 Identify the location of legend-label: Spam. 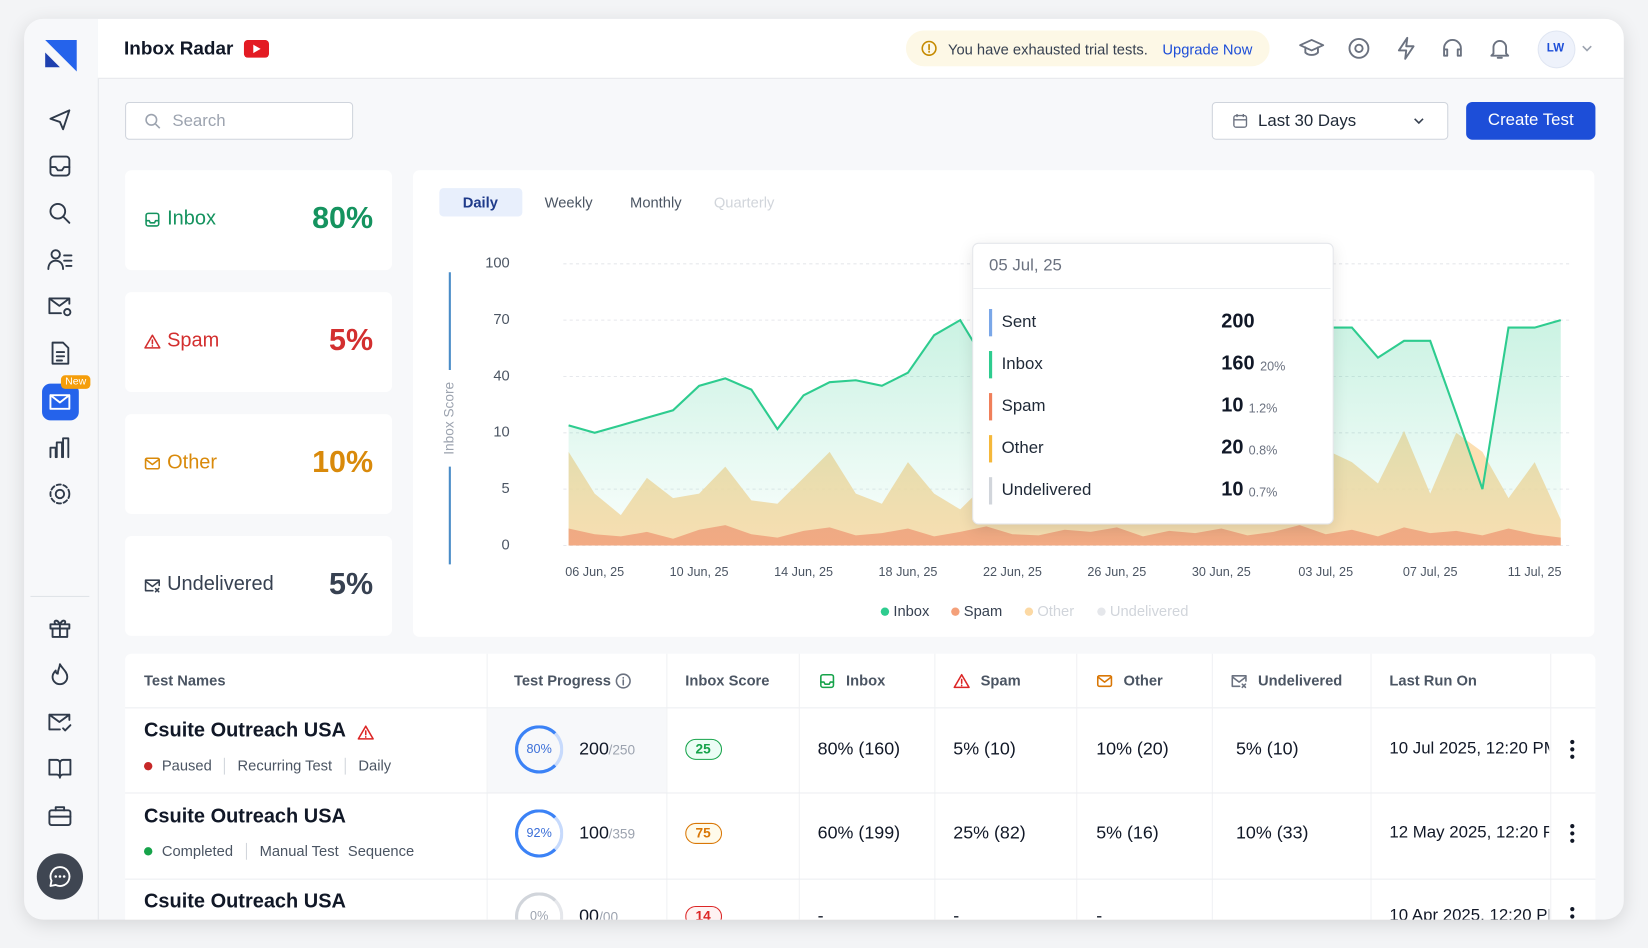
(983, 611).